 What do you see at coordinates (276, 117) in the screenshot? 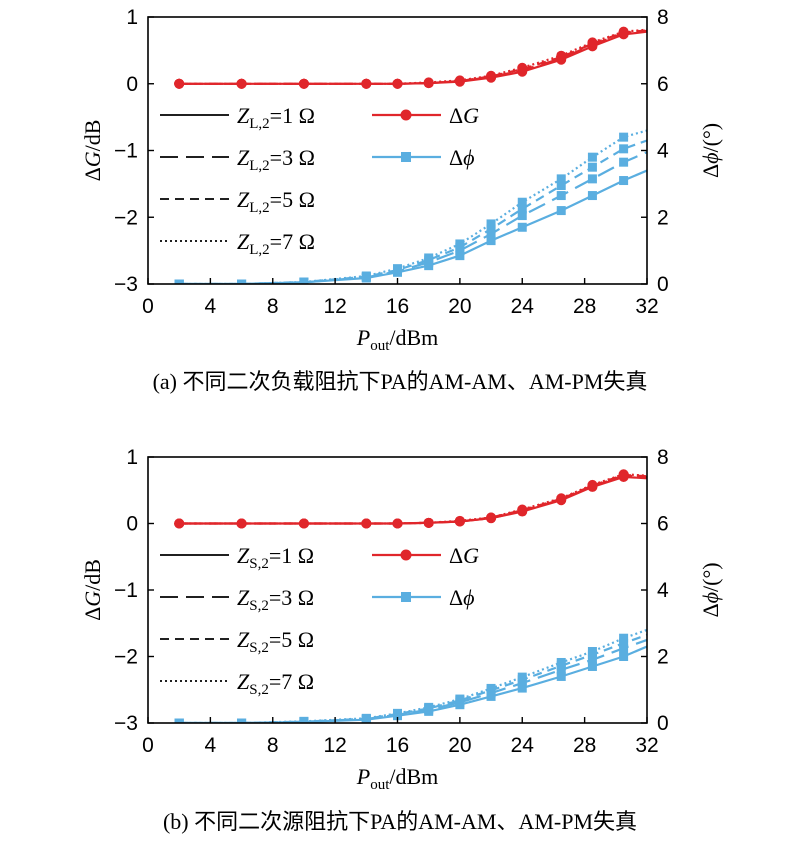
I see `legend-entry-label: ZL,2=1 Ω` at bounding box center [276, 117].